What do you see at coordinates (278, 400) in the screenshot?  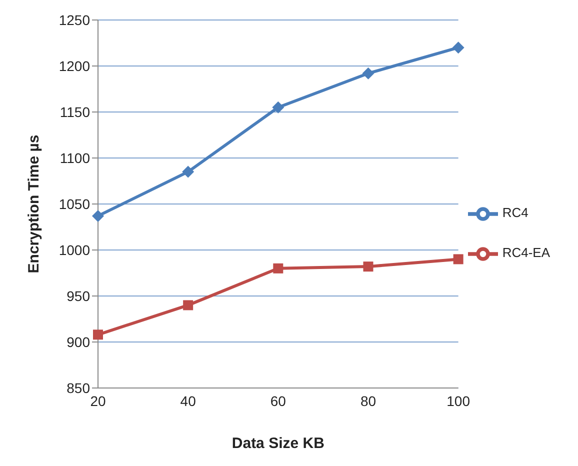 I see `x-tick-label: 60` at bounding box center [278, 400].